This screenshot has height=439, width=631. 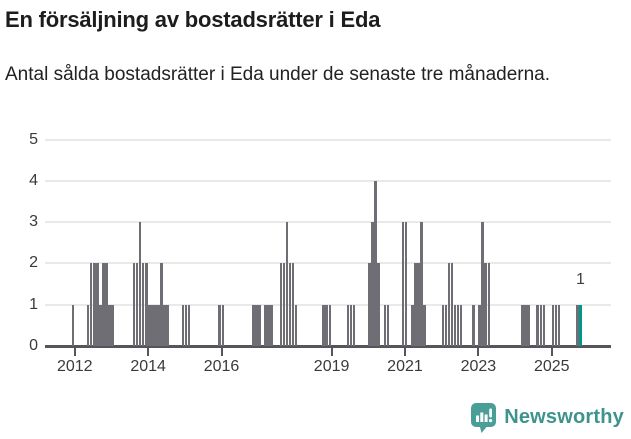 What do you see at coordinates (33, 345) in the screenshot?
I see `y-axis-label: 0` at bounding box center [33, 345].